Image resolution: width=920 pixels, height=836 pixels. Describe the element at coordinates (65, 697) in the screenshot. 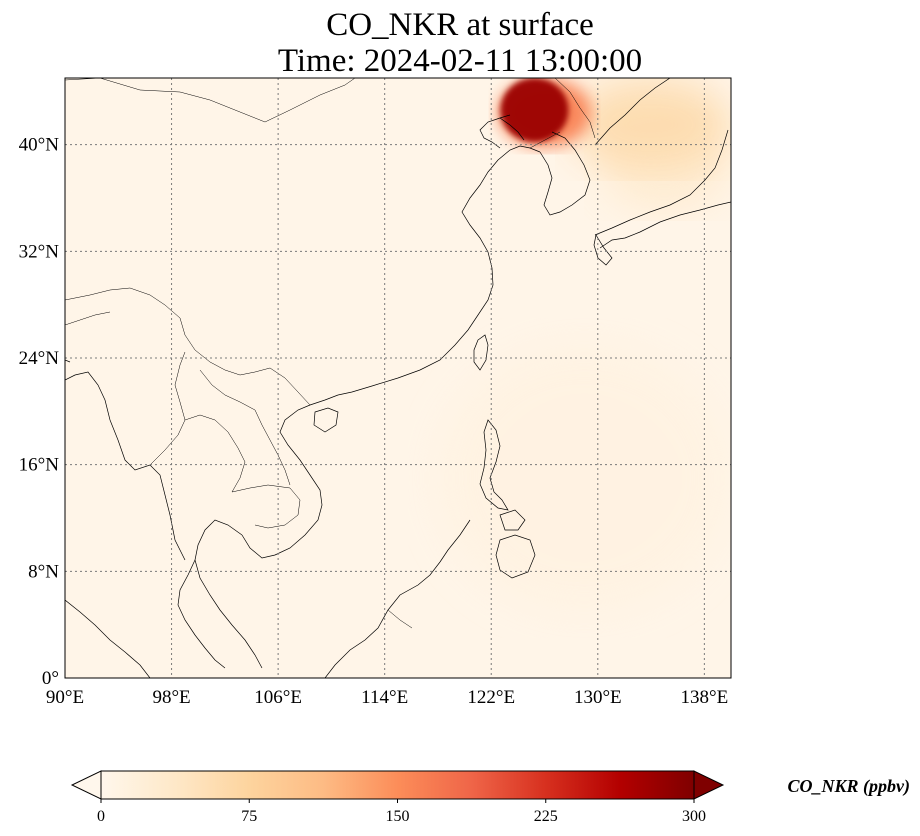

I see `x-tick-label: 90°E` at that location.